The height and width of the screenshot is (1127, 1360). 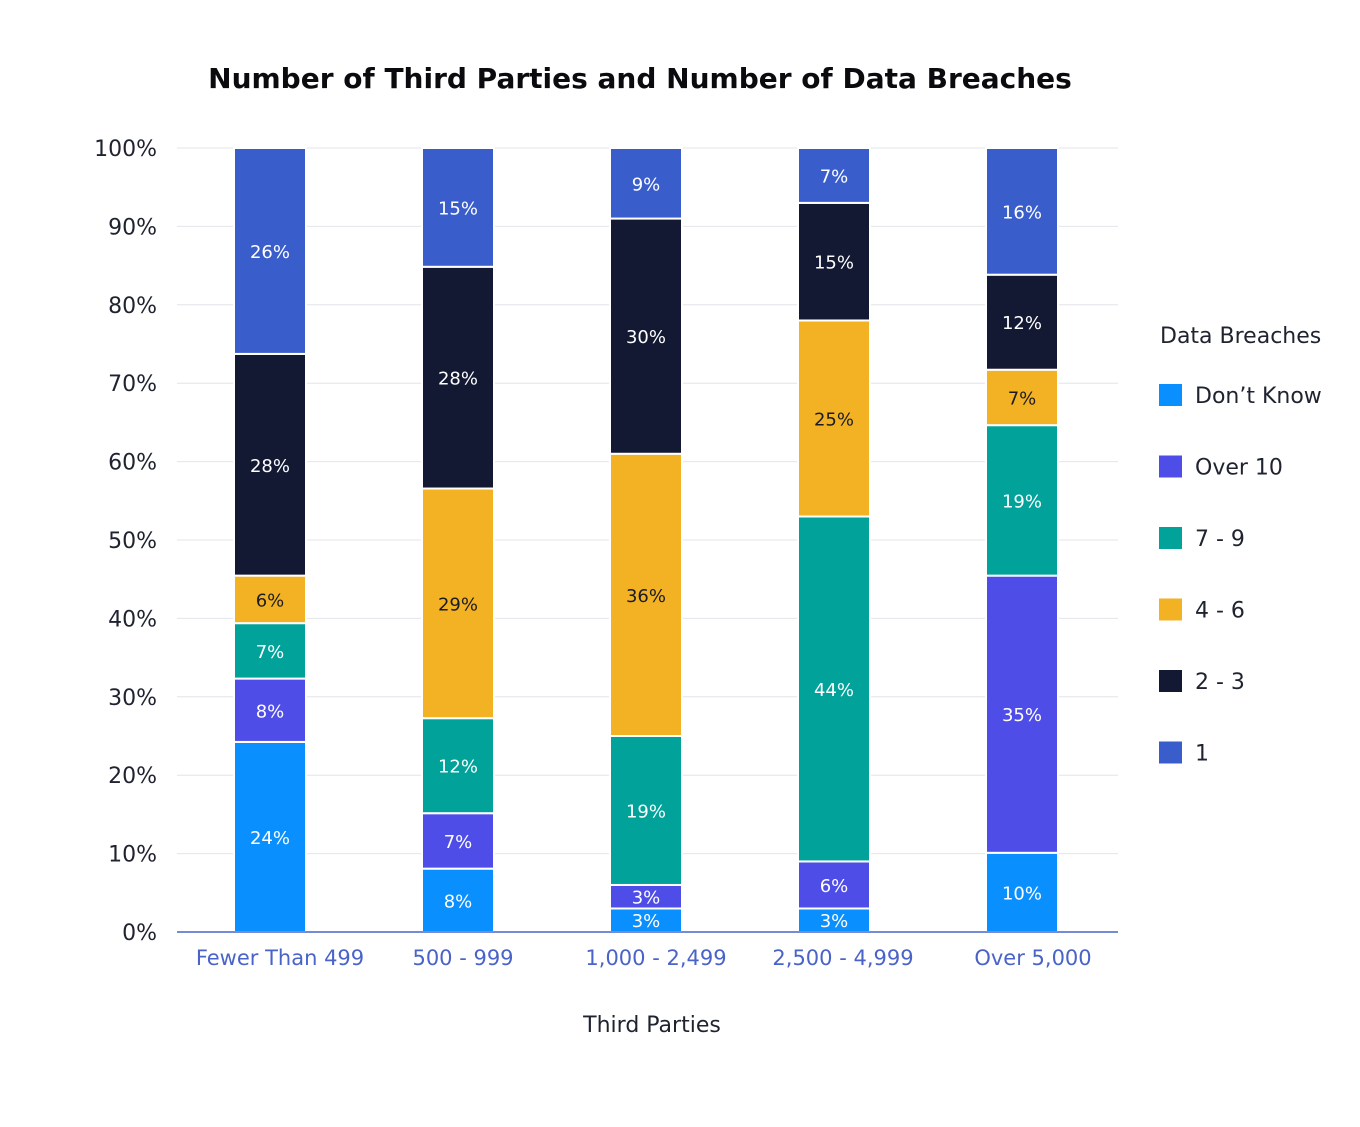 I want to click on x-axis-label: Third Parties, so click(x=651, y=1025).